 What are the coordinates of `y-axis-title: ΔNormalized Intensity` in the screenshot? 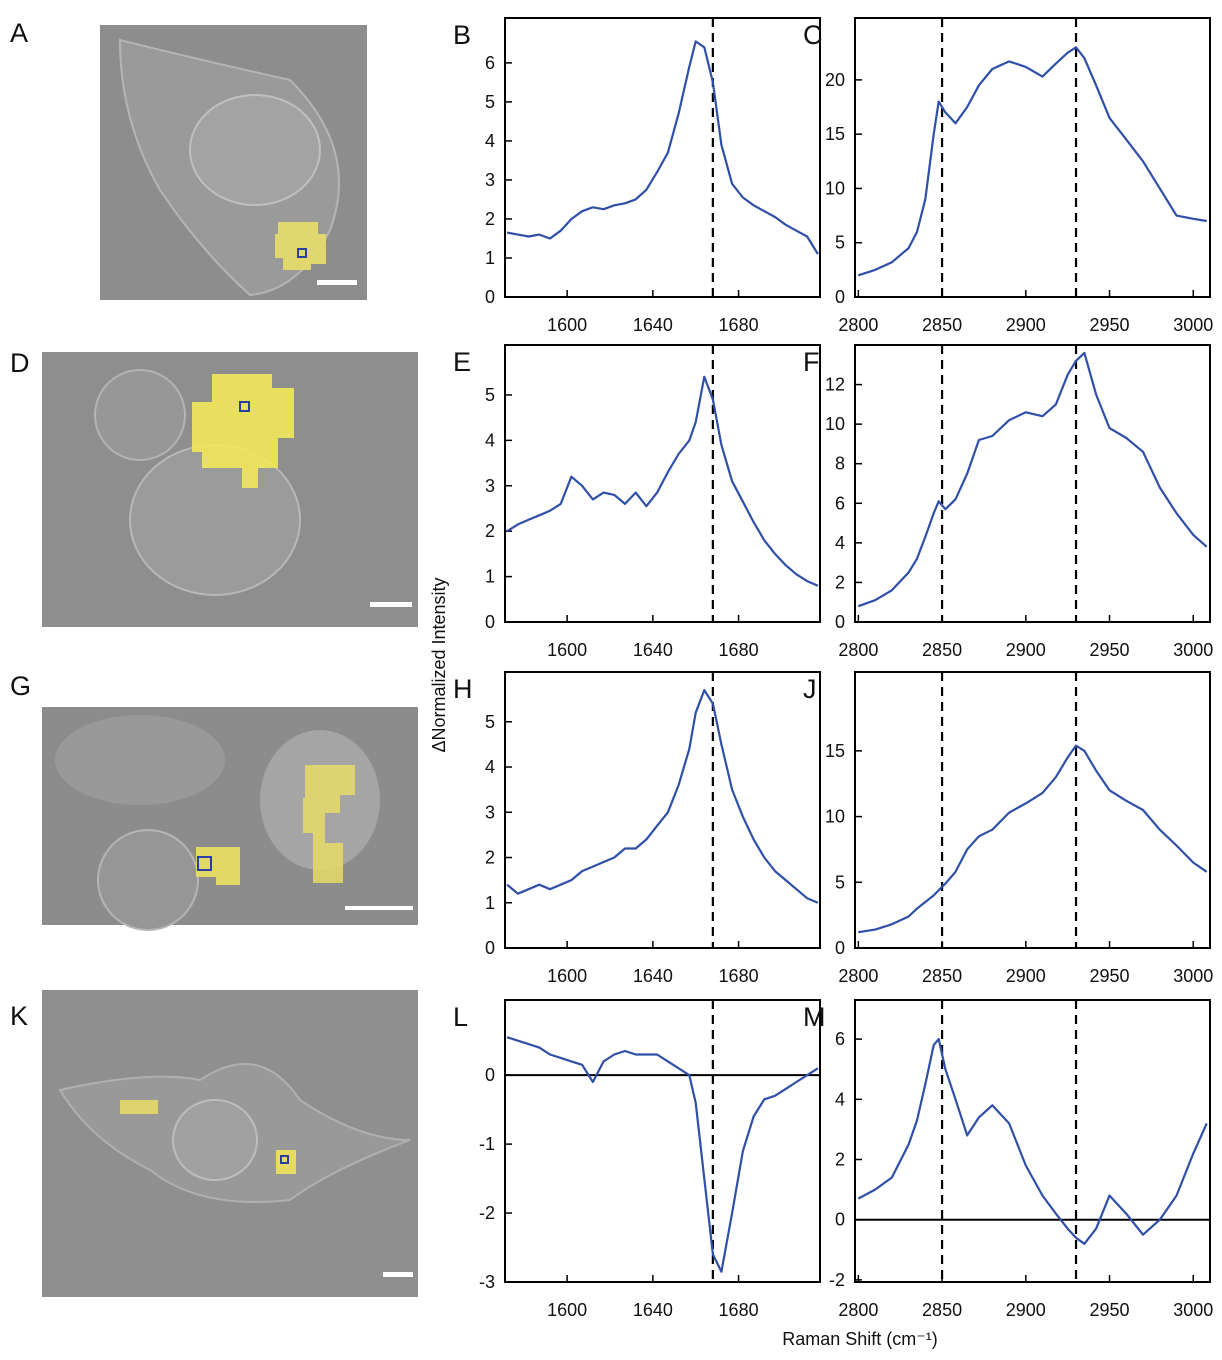 It's located at (439, 664).